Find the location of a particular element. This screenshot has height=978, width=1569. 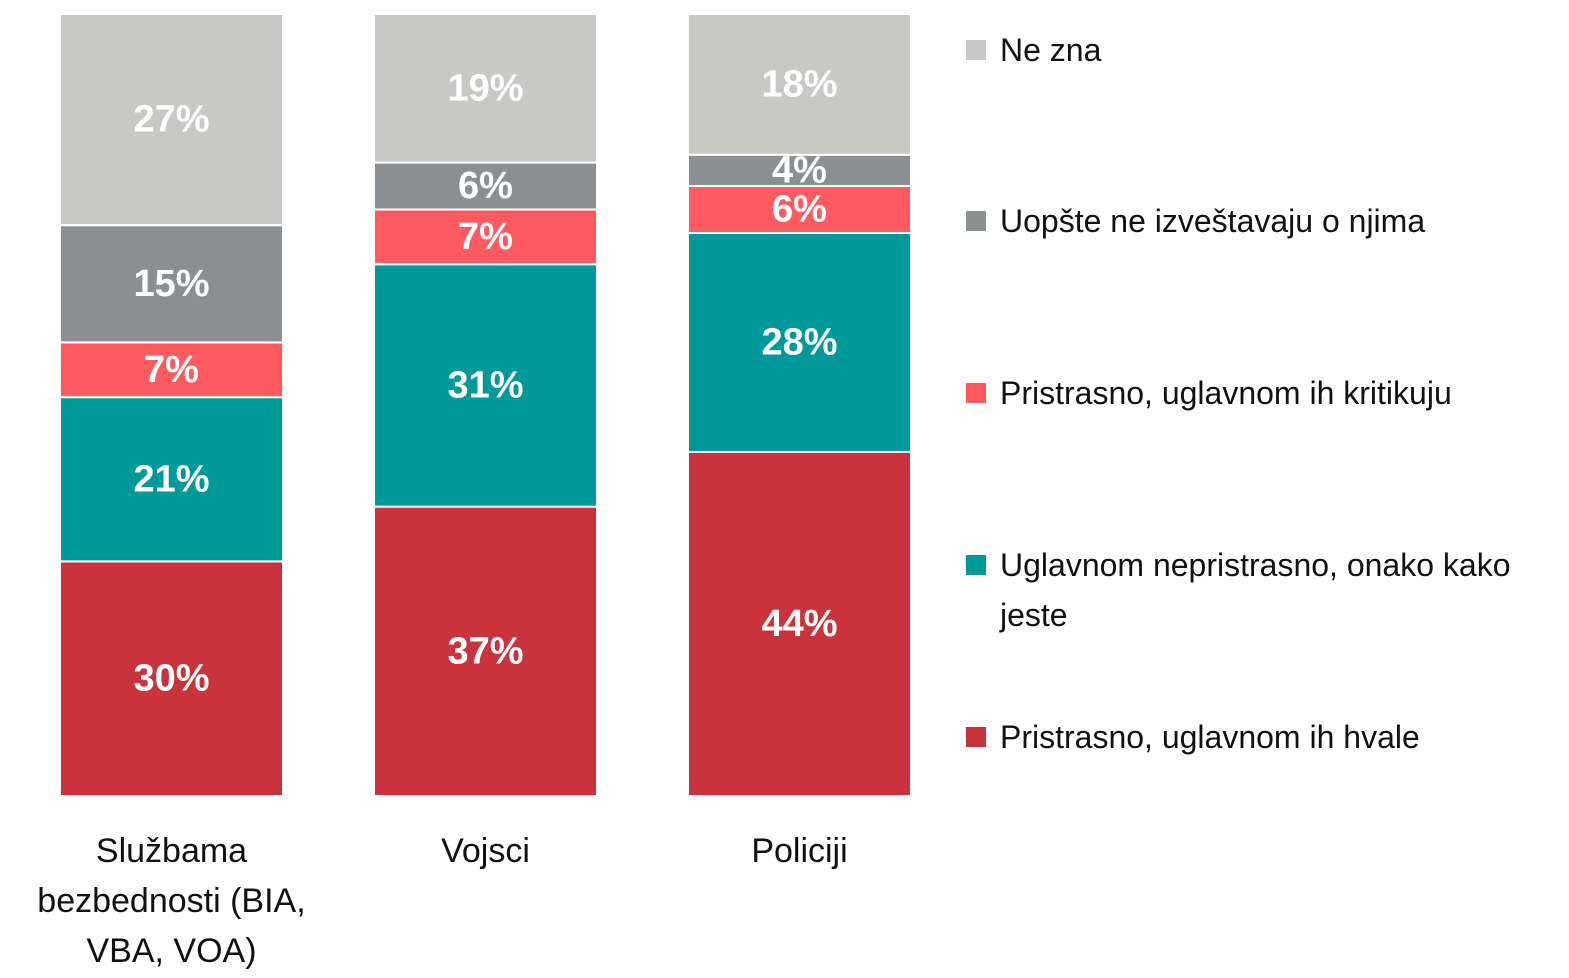

x-tick-label: Policiji is located at coordinates (799, 851).